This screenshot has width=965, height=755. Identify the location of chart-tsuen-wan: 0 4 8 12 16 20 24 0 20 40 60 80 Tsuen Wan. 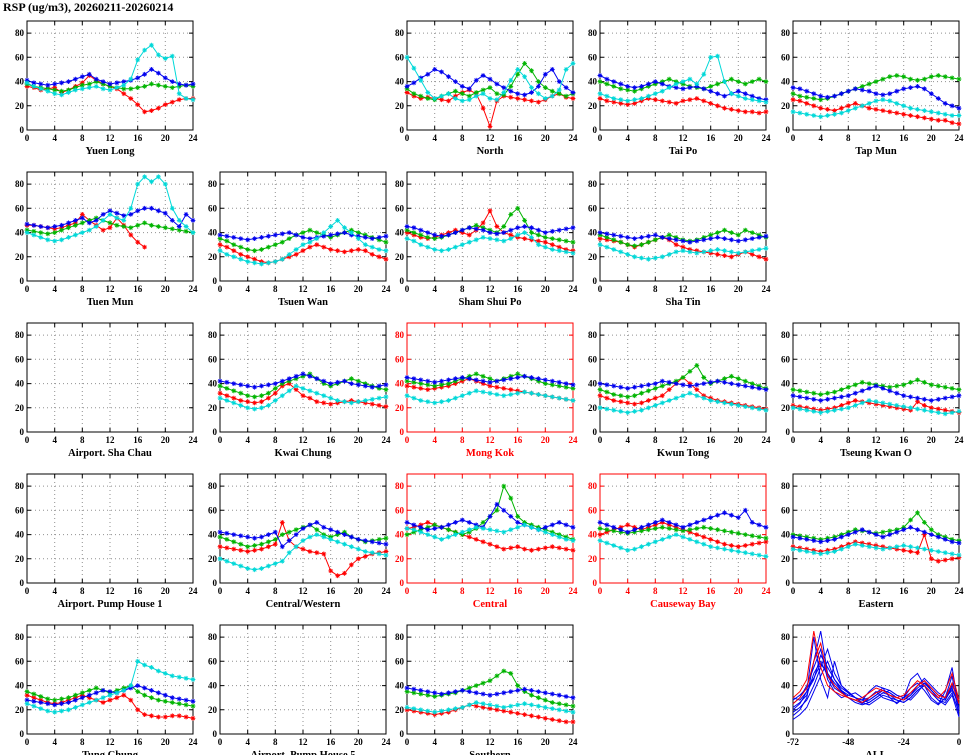
(300, 239).